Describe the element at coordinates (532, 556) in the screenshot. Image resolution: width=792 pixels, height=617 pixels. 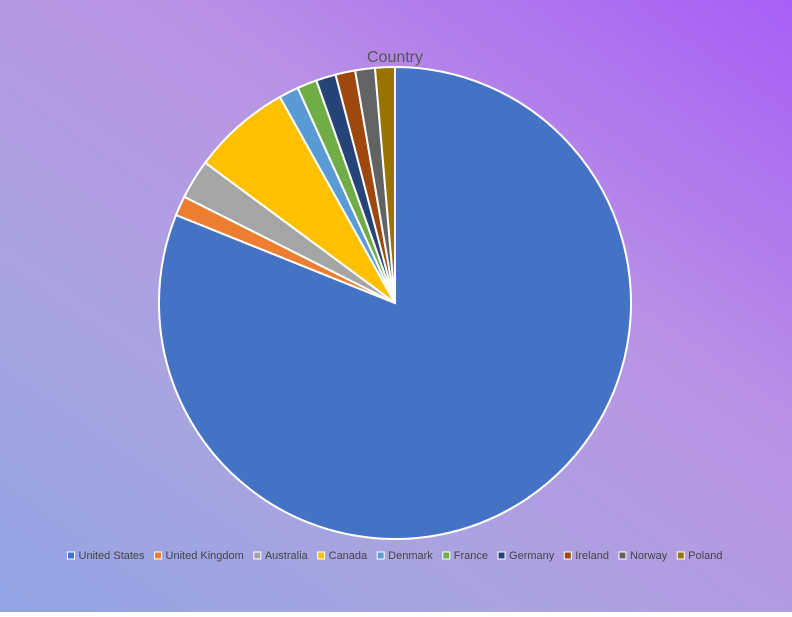
I see `legend-label: Germany` at that location.